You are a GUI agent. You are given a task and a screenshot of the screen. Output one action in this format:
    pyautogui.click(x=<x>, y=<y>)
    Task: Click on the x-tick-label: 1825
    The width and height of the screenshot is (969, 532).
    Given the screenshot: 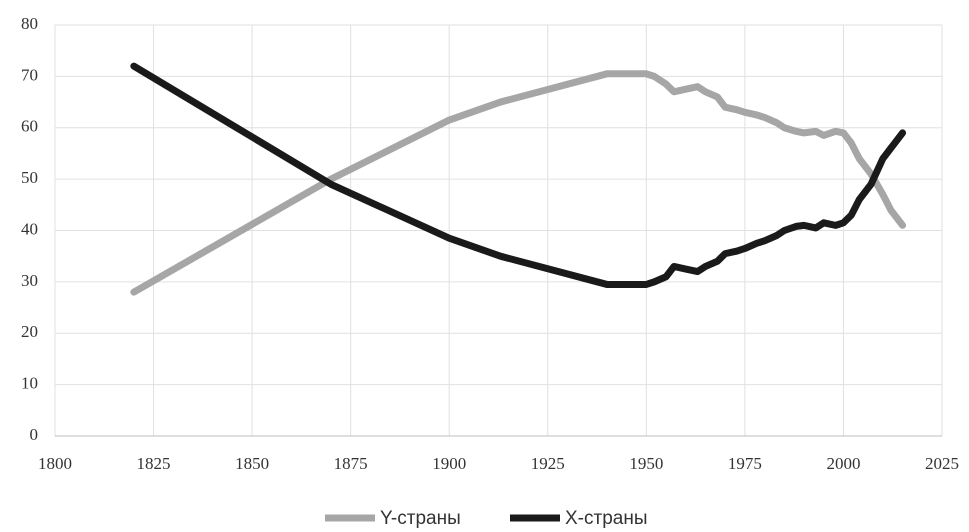 What is the action you would take?
    pyautogui.click(x=154, y=463)
    